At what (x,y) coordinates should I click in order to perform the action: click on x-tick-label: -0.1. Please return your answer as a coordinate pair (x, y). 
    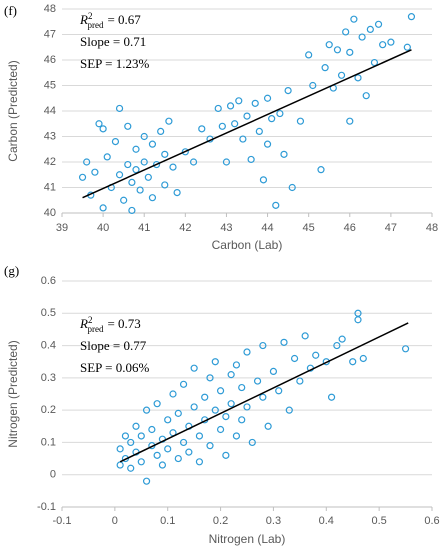
    Looking at the image, I should click on (62, 521).